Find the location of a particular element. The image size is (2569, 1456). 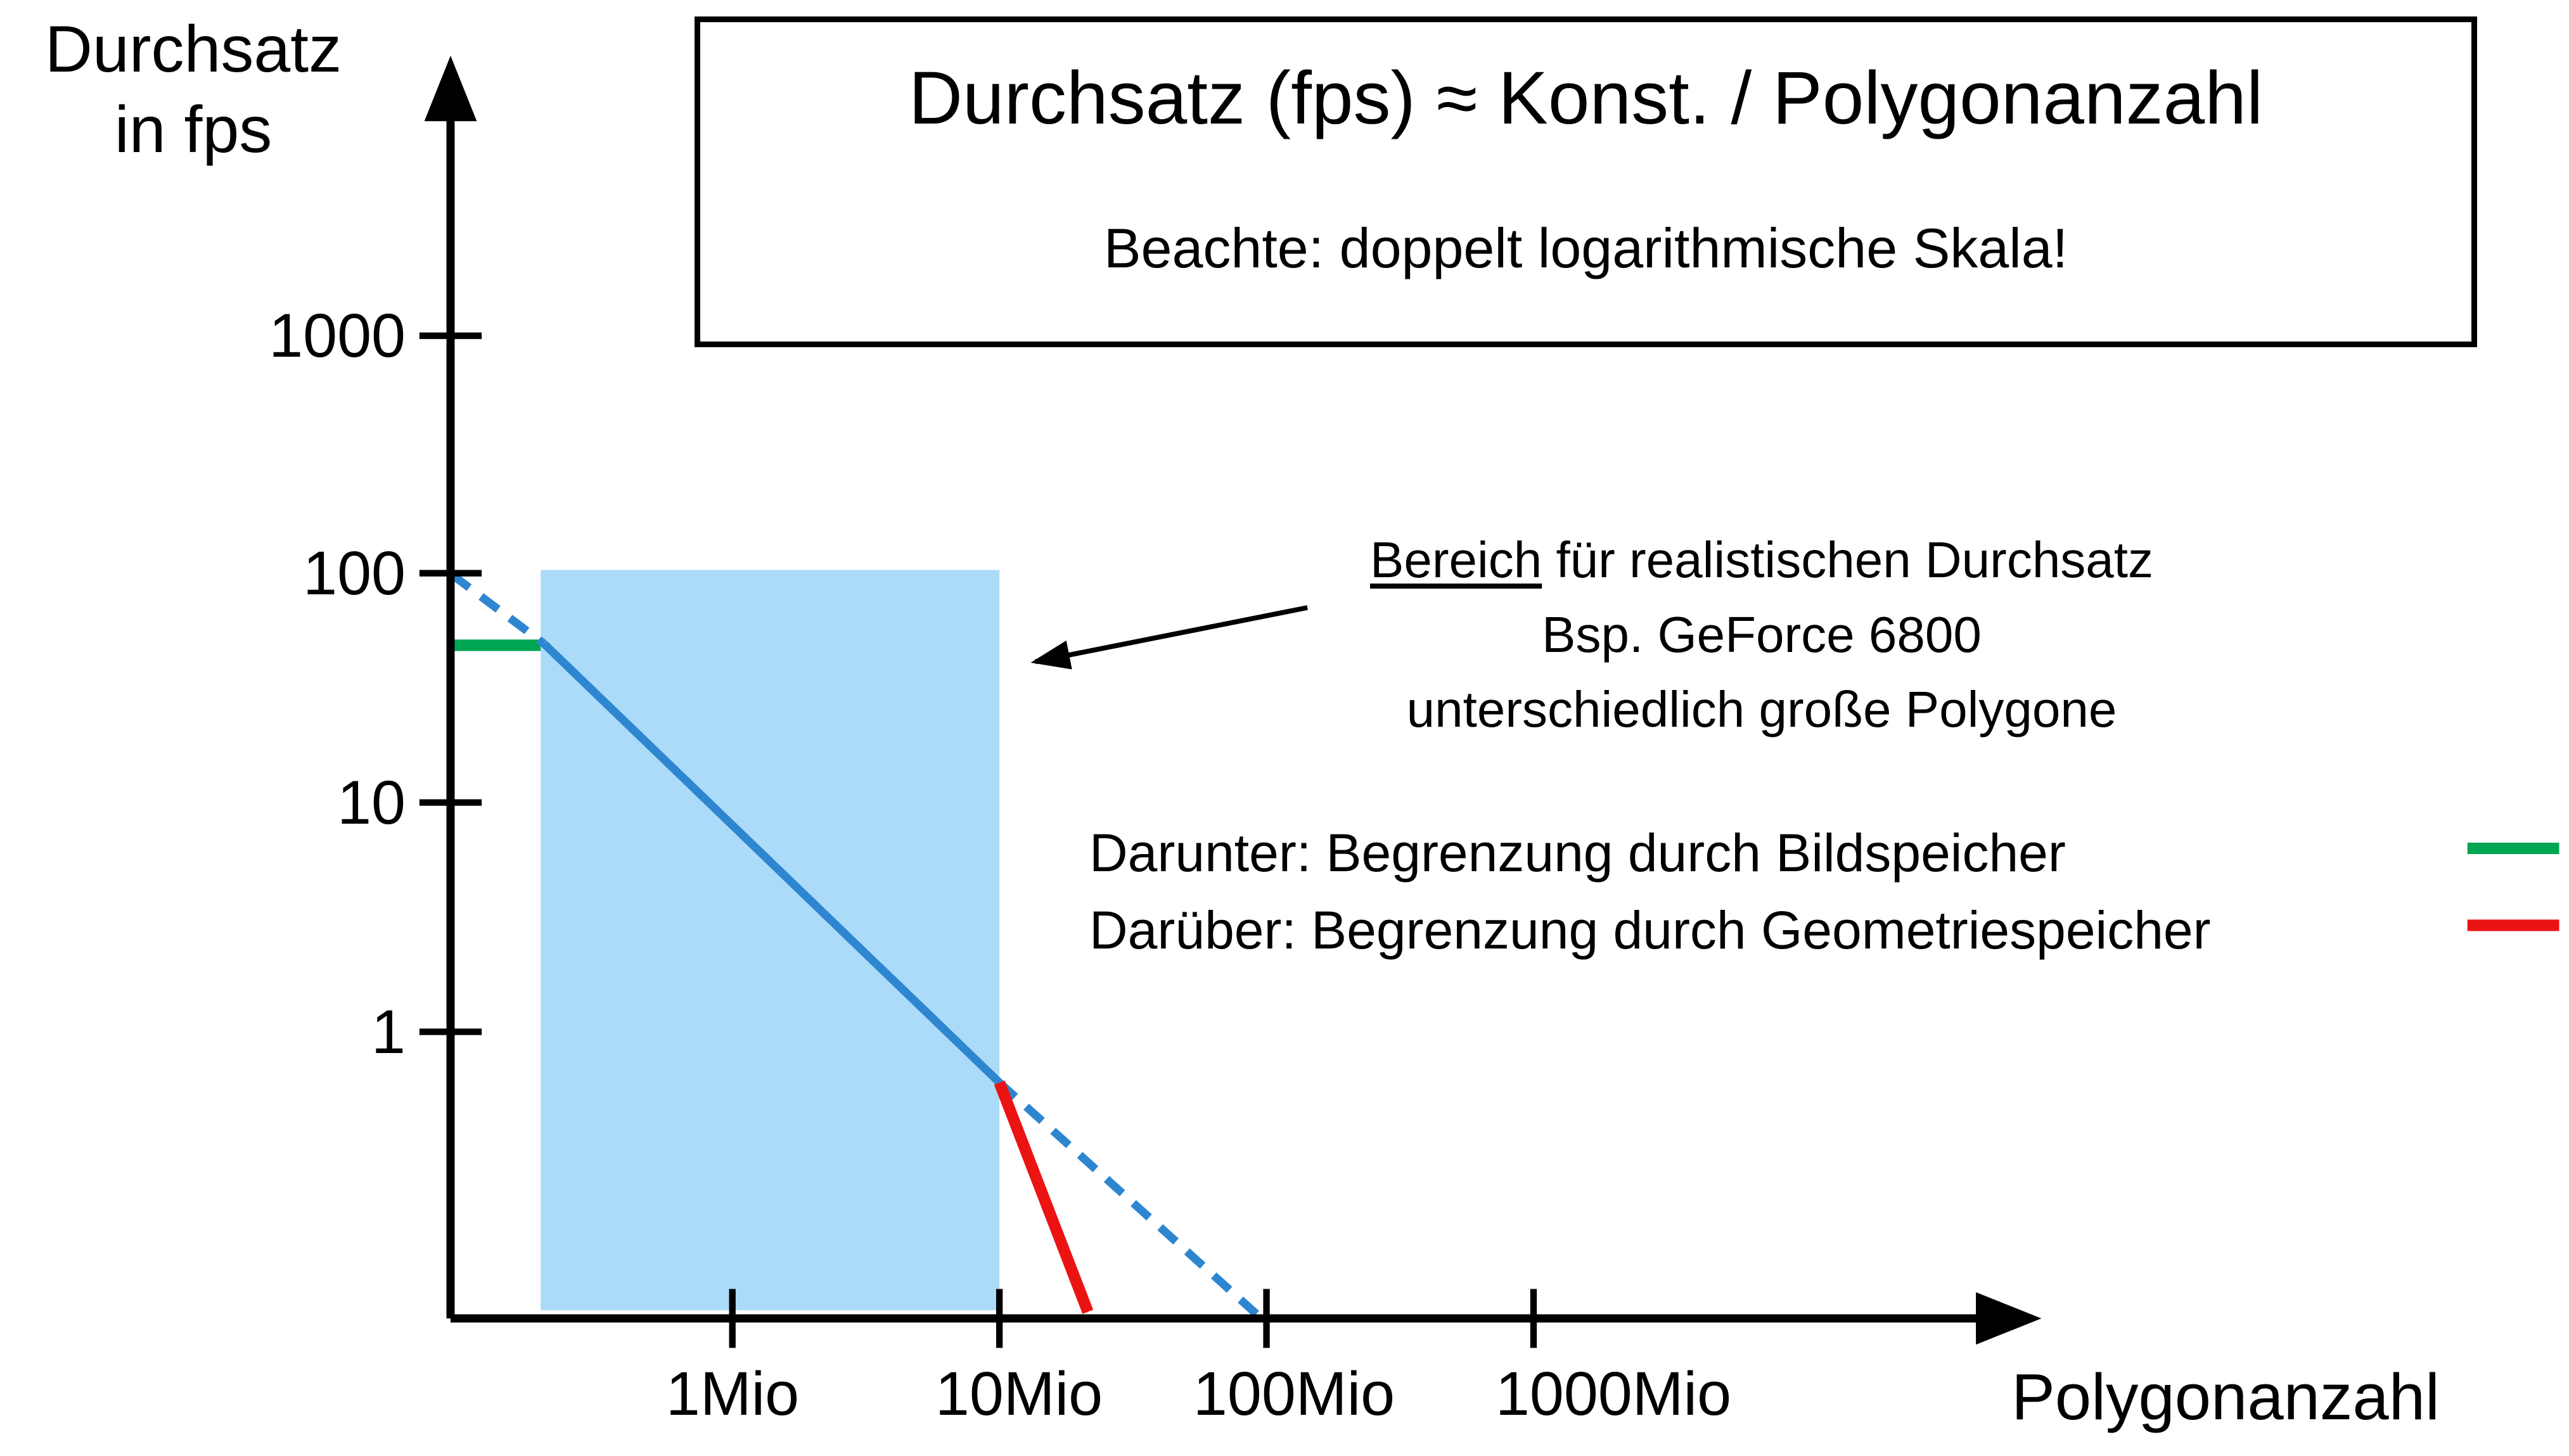

region-annotation-line1-rest: für realistischen Durchsatz is located at coordinates (1848, 560).